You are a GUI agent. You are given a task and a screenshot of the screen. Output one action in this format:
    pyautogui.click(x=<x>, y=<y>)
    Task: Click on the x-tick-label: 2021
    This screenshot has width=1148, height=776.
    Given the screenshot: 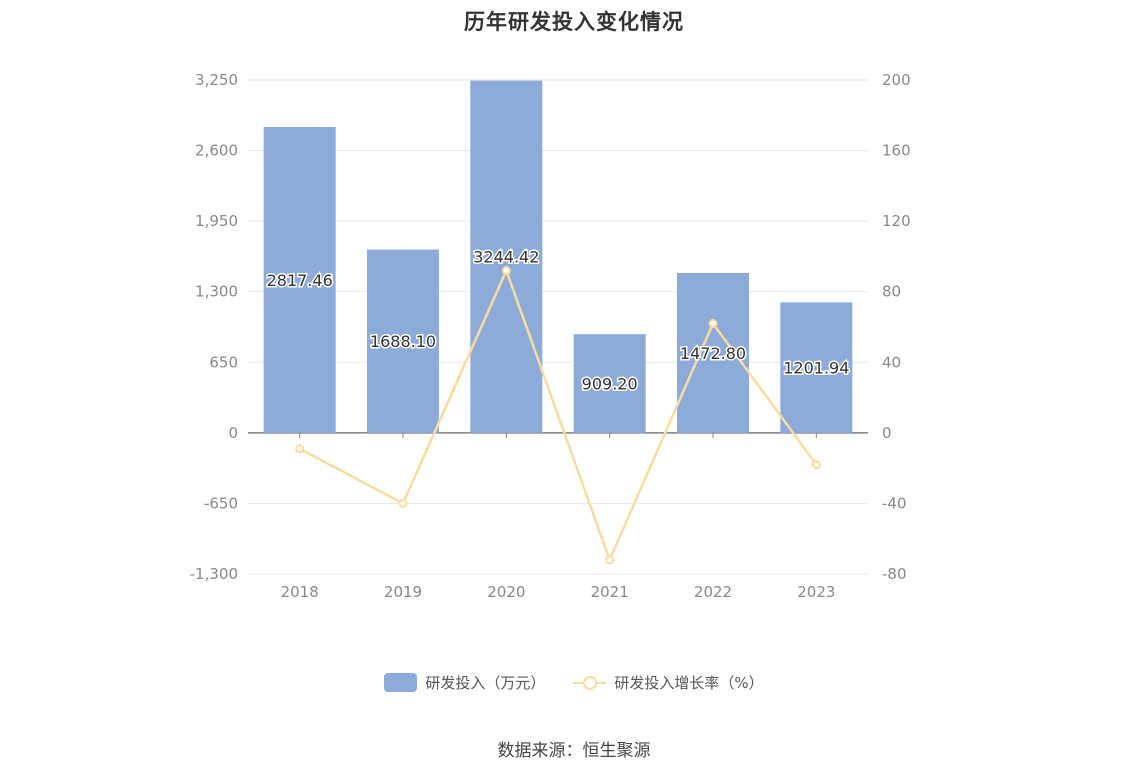 What is the action you would take?
    pyautogui.click(x=610, y=592)
    